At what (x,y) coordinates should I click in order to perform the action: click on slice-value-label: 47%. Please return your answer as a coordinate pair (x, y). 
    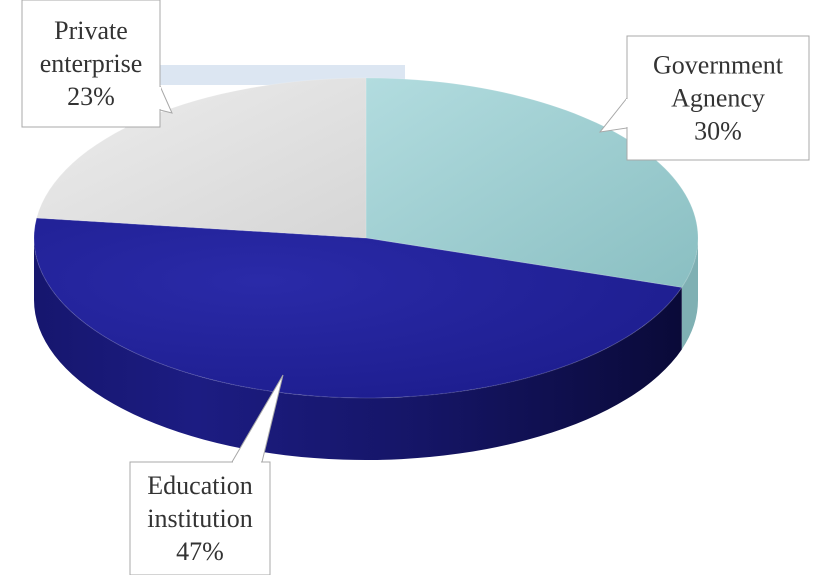
    Looking at the image, I should click on (200, 551).